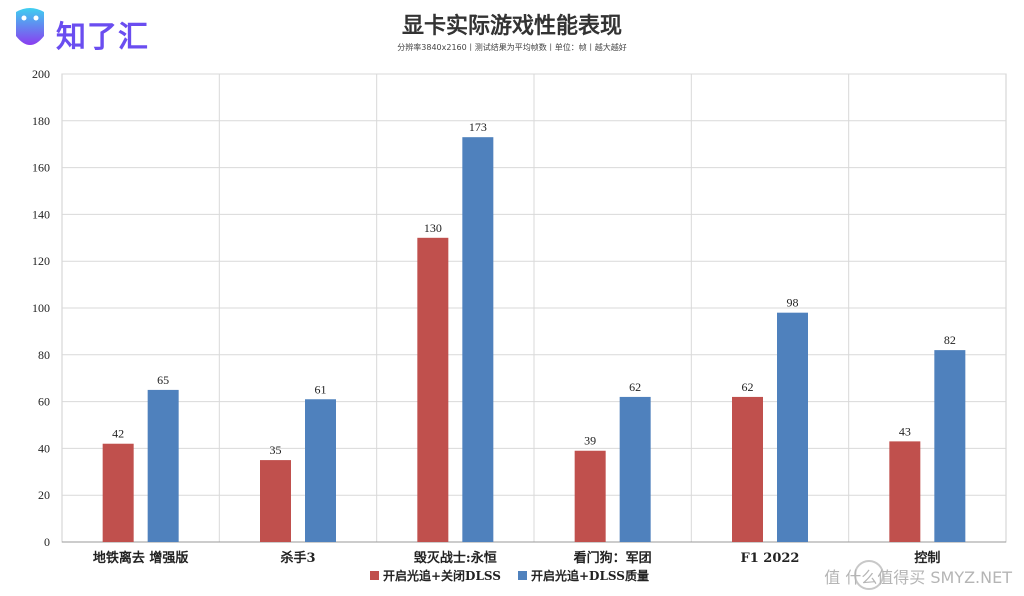 This screenshot has height=596, width=1024. Describe the element at coordinates (41, 168) in the screenshot. I see `y-tick-label: 160` at that location.